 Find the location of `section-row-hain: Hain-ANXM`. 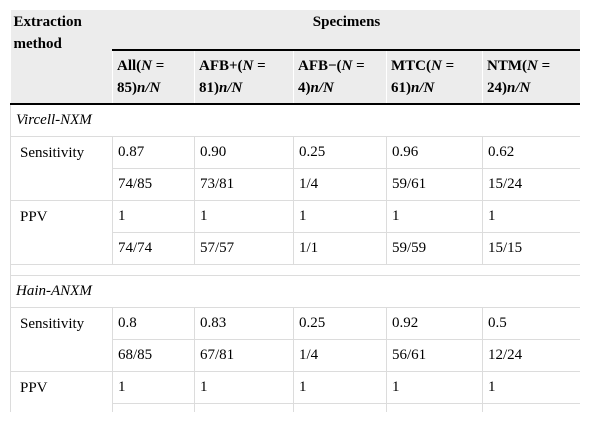

section-row-hain: Hain-ANXM is located at coordinates (295, 291).